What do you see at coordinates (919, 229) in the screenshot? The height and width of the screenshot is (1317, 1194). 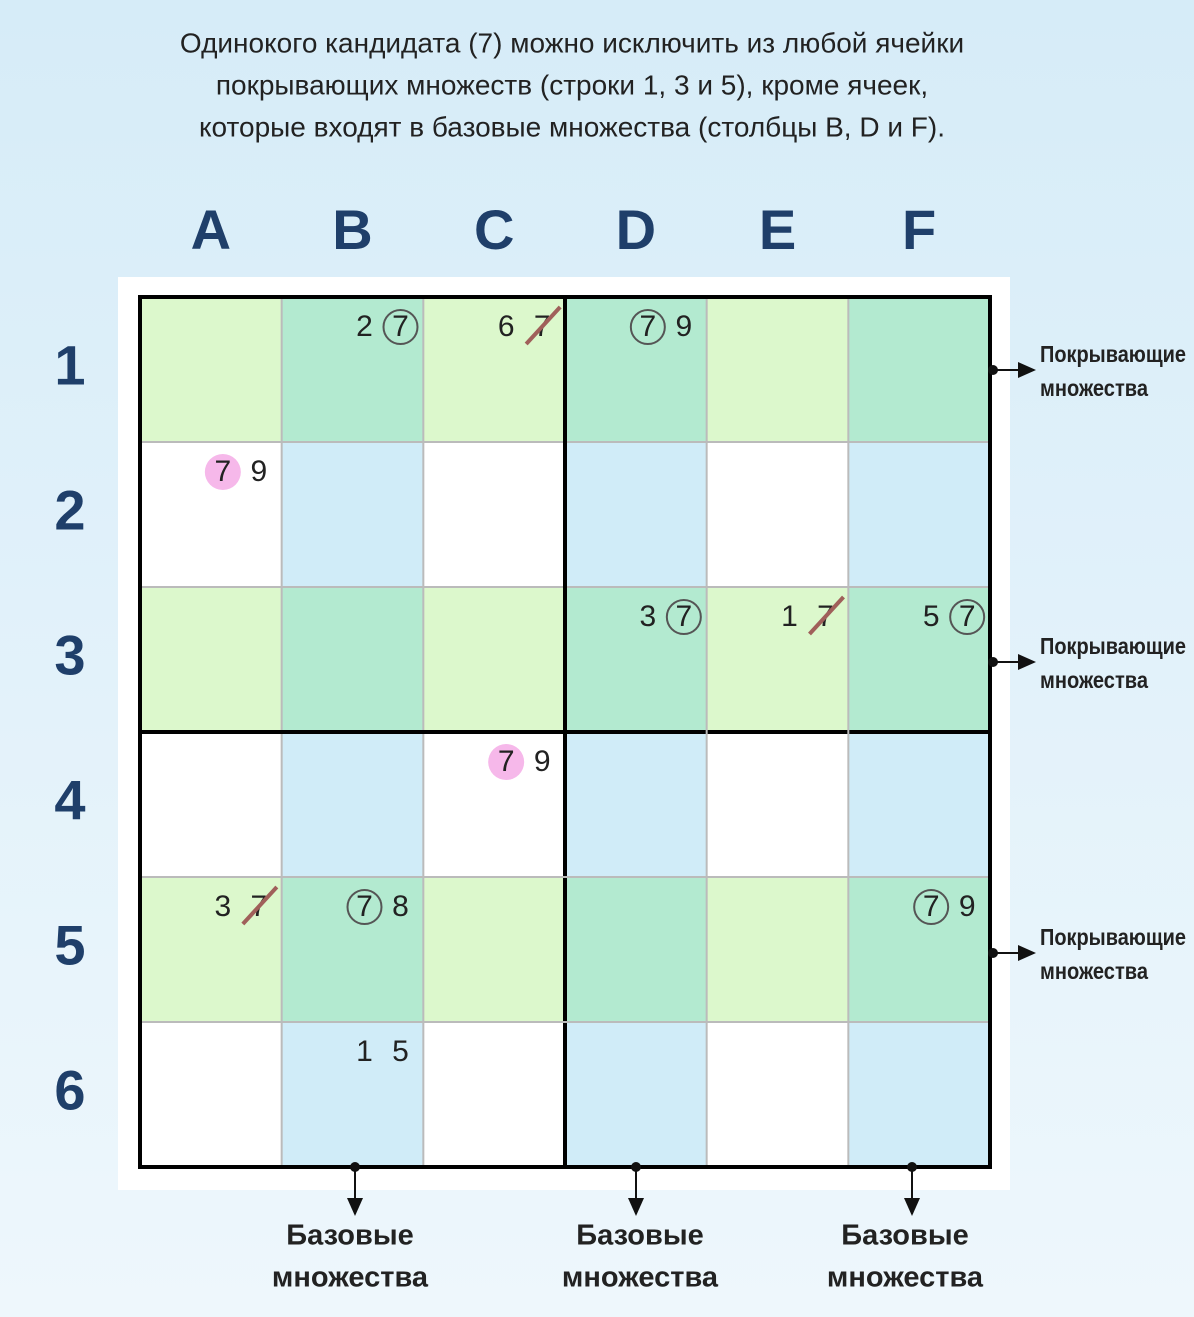 I see `column-label: F` at bounding box center [919, 229].